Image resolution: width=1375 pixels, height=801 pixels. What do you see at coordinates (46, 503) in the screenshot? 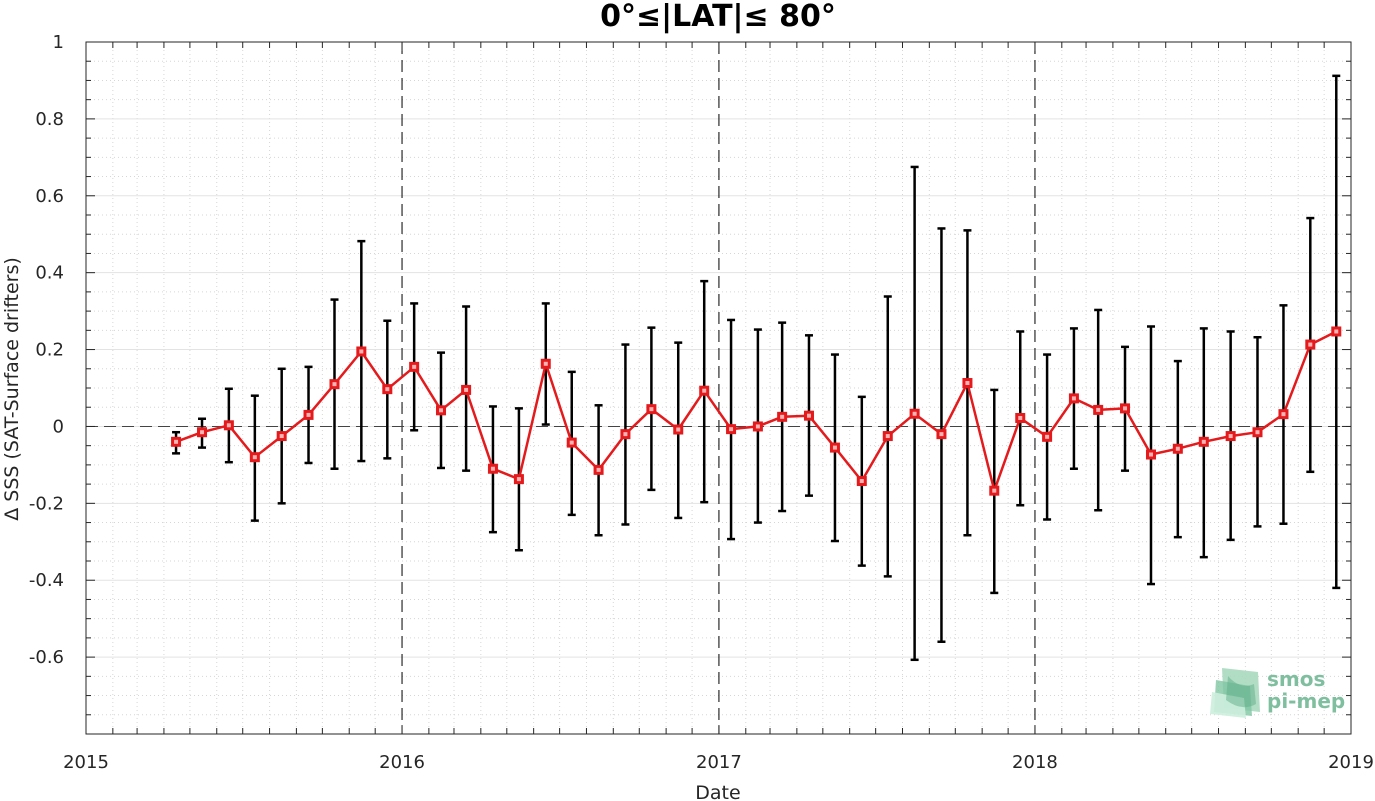
I see `y-tick-label: -0.2` at bounding box center [46, 503].